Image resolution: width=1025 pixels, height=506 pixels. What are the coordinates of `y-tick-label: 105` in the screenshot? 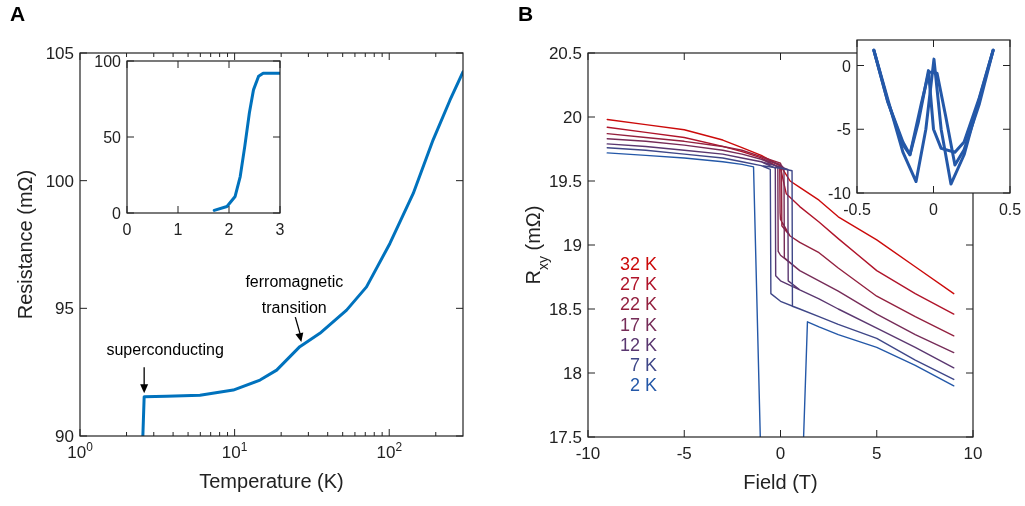 It's located at (59, 53).